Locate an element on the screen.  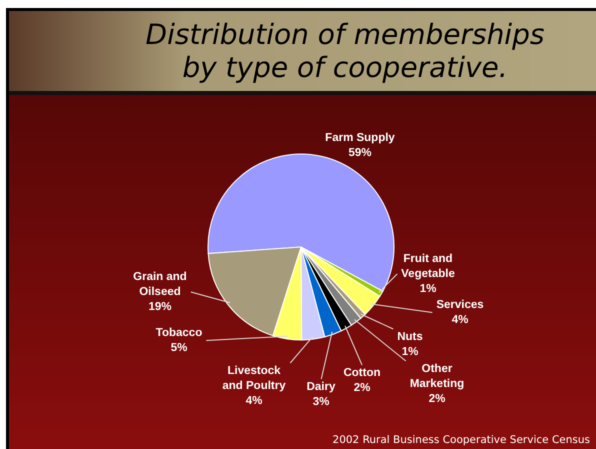
chart-title: Distribution of memberships by type of cooperative. is located at coordinates (345, 51).